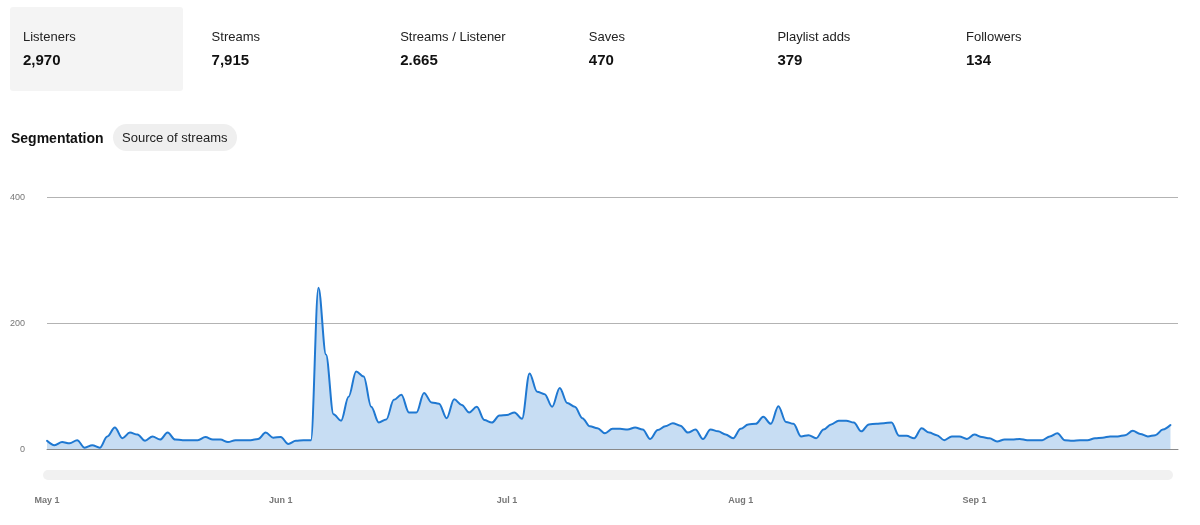 This screenshot has width=1200, height=525. I want to click on category-label: Streams / Listener, so click(453, 36).